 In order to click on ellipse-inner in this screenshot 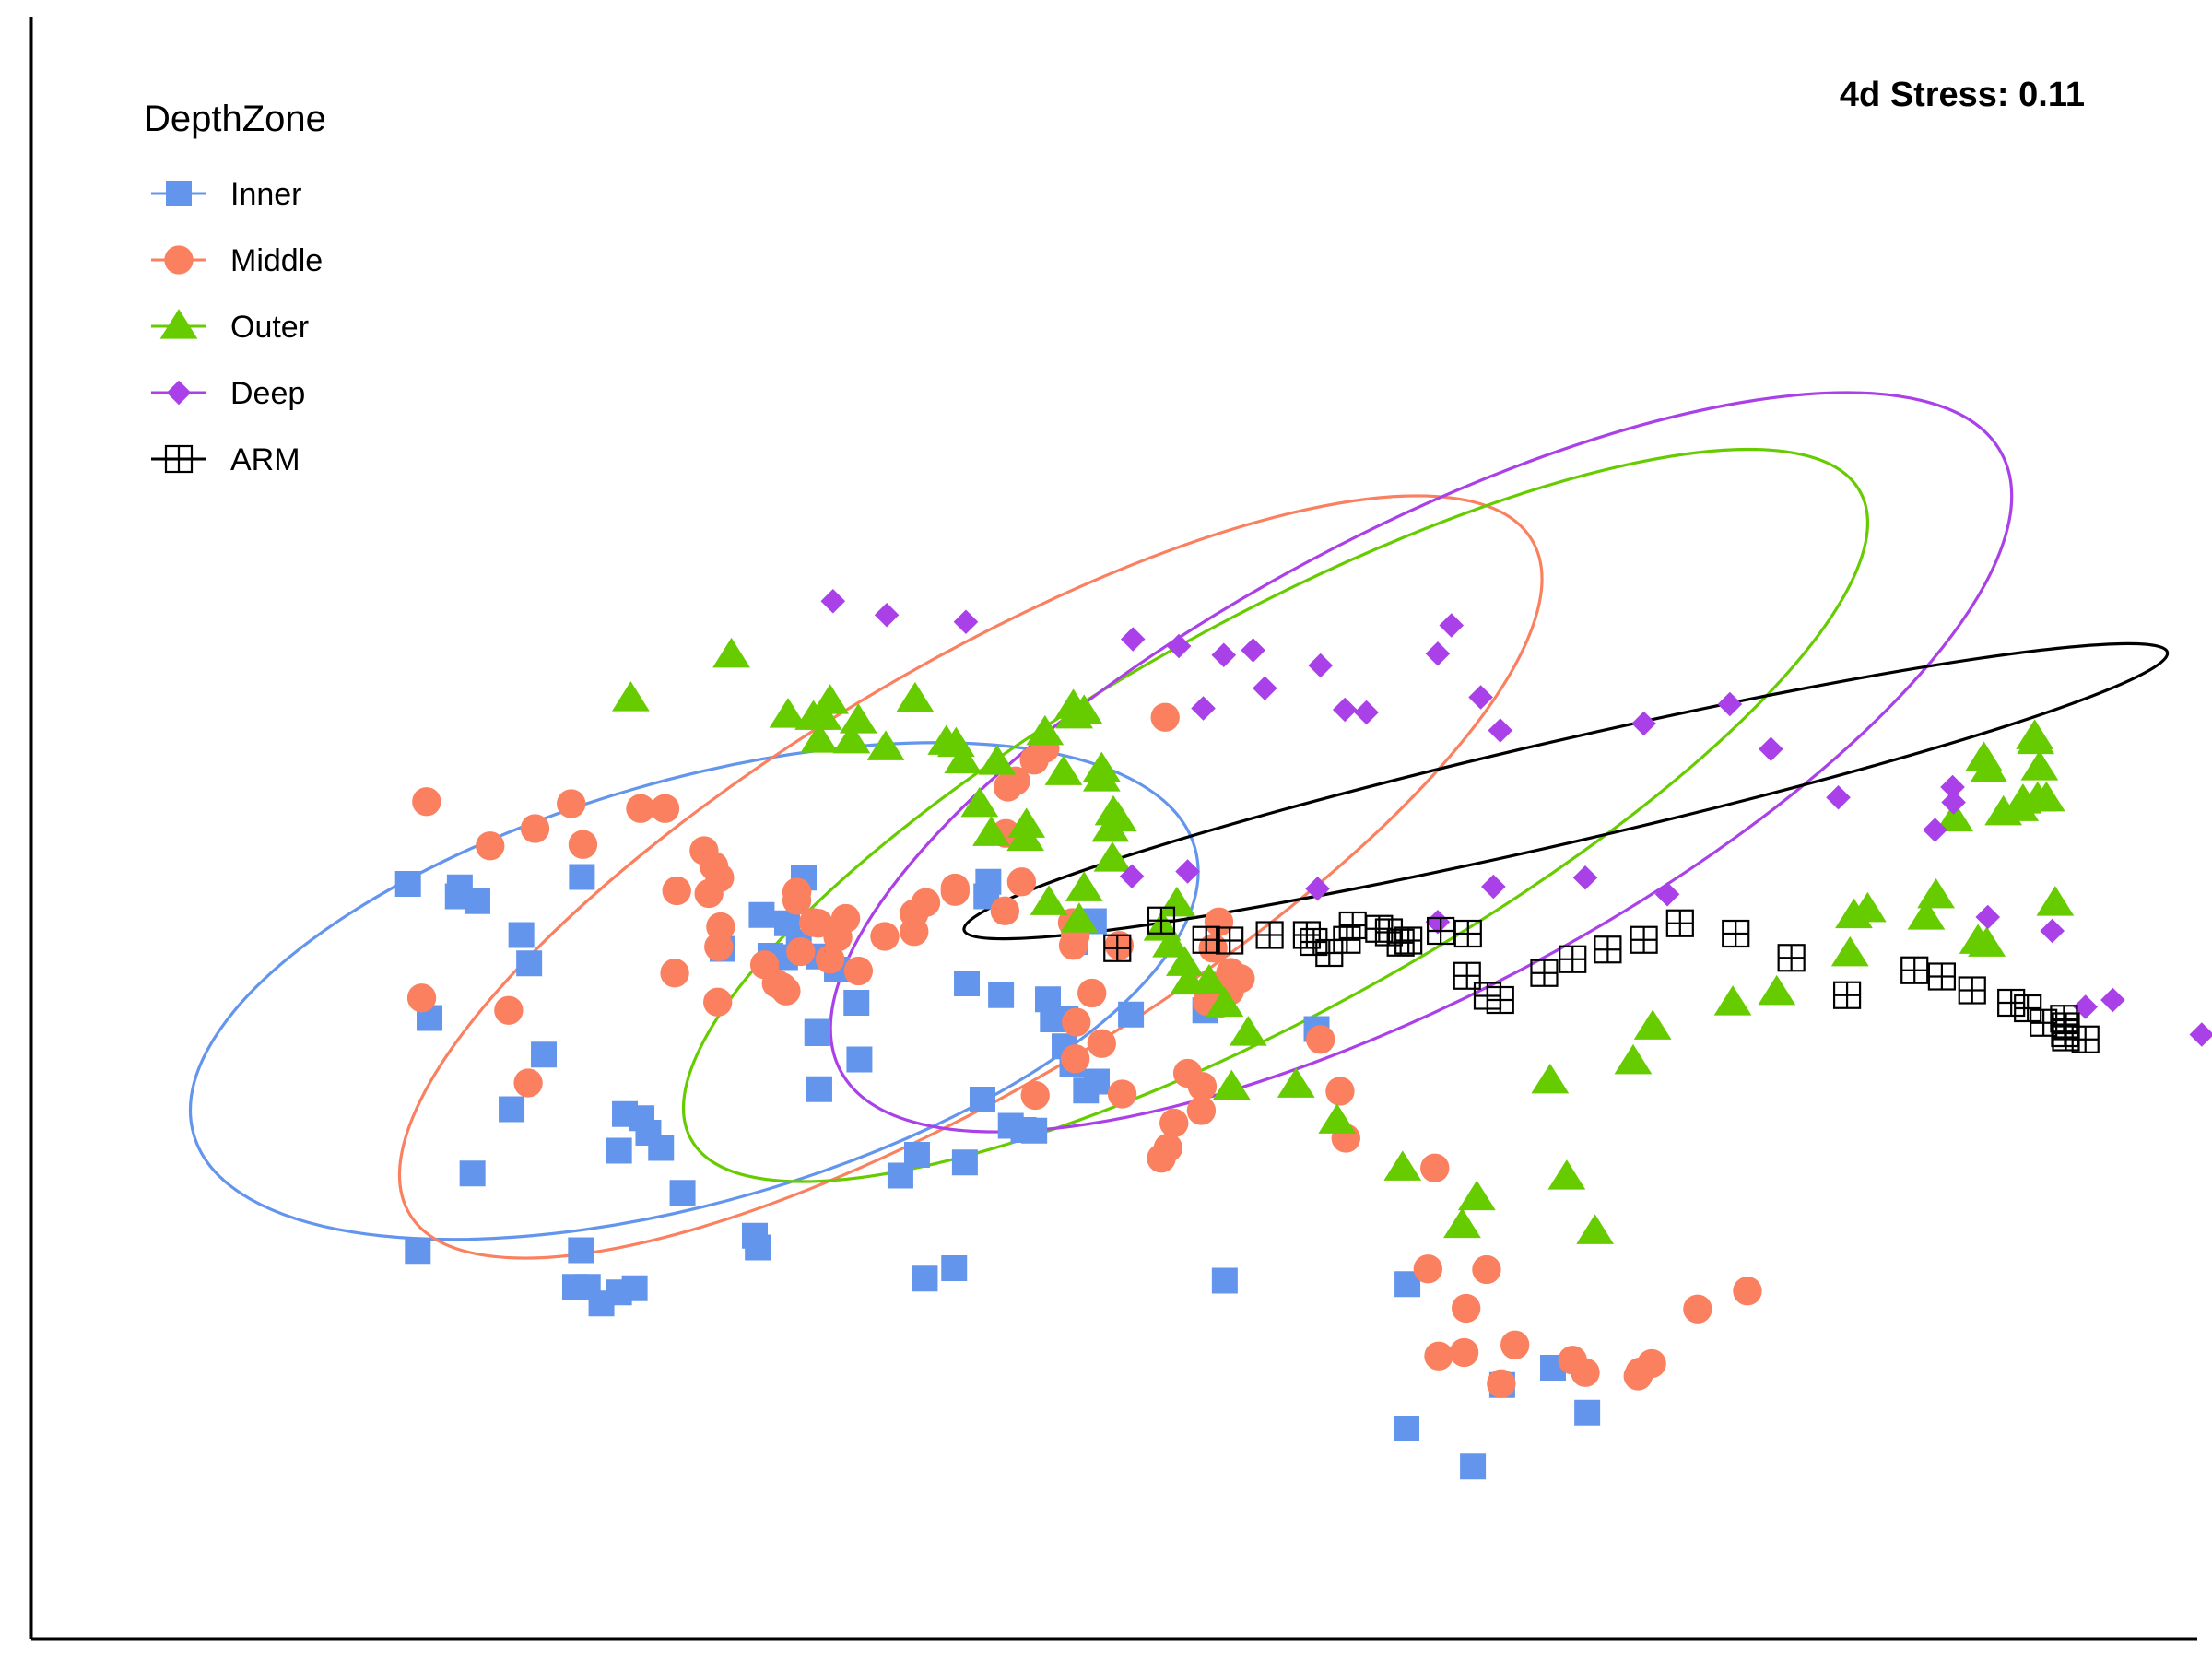, I will do `click(694, 991)`.